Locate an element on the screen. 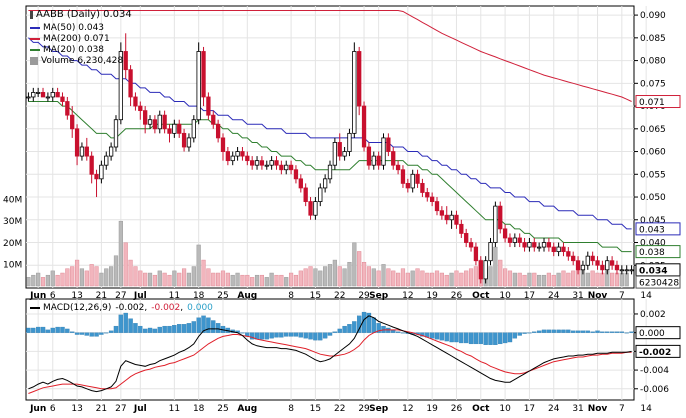 The height and width of the screenshot is (418, 686). x-tick-label: 18 is located at coordinates (199, 296).